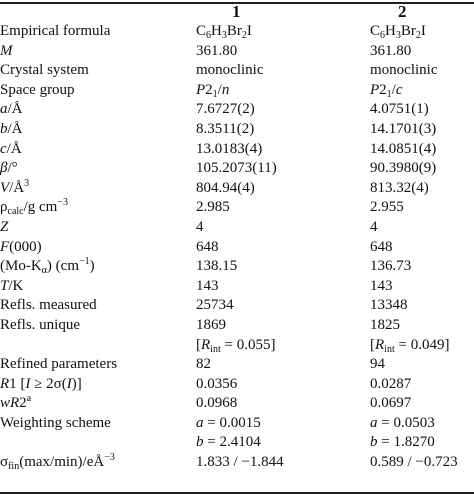  Describe the element at coordinates (224, 32) in the screenshot. I see `value-compound-1: C6H3Br2I` at that location.